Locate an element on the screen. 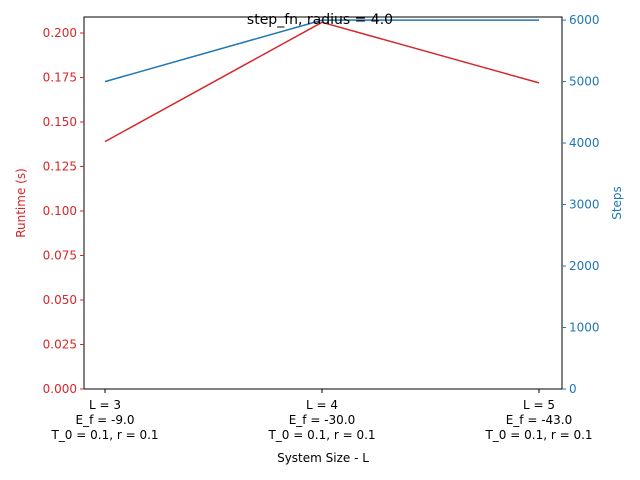  x-tick-label: E_f = -9.0 is located at coordinates (105, 420).